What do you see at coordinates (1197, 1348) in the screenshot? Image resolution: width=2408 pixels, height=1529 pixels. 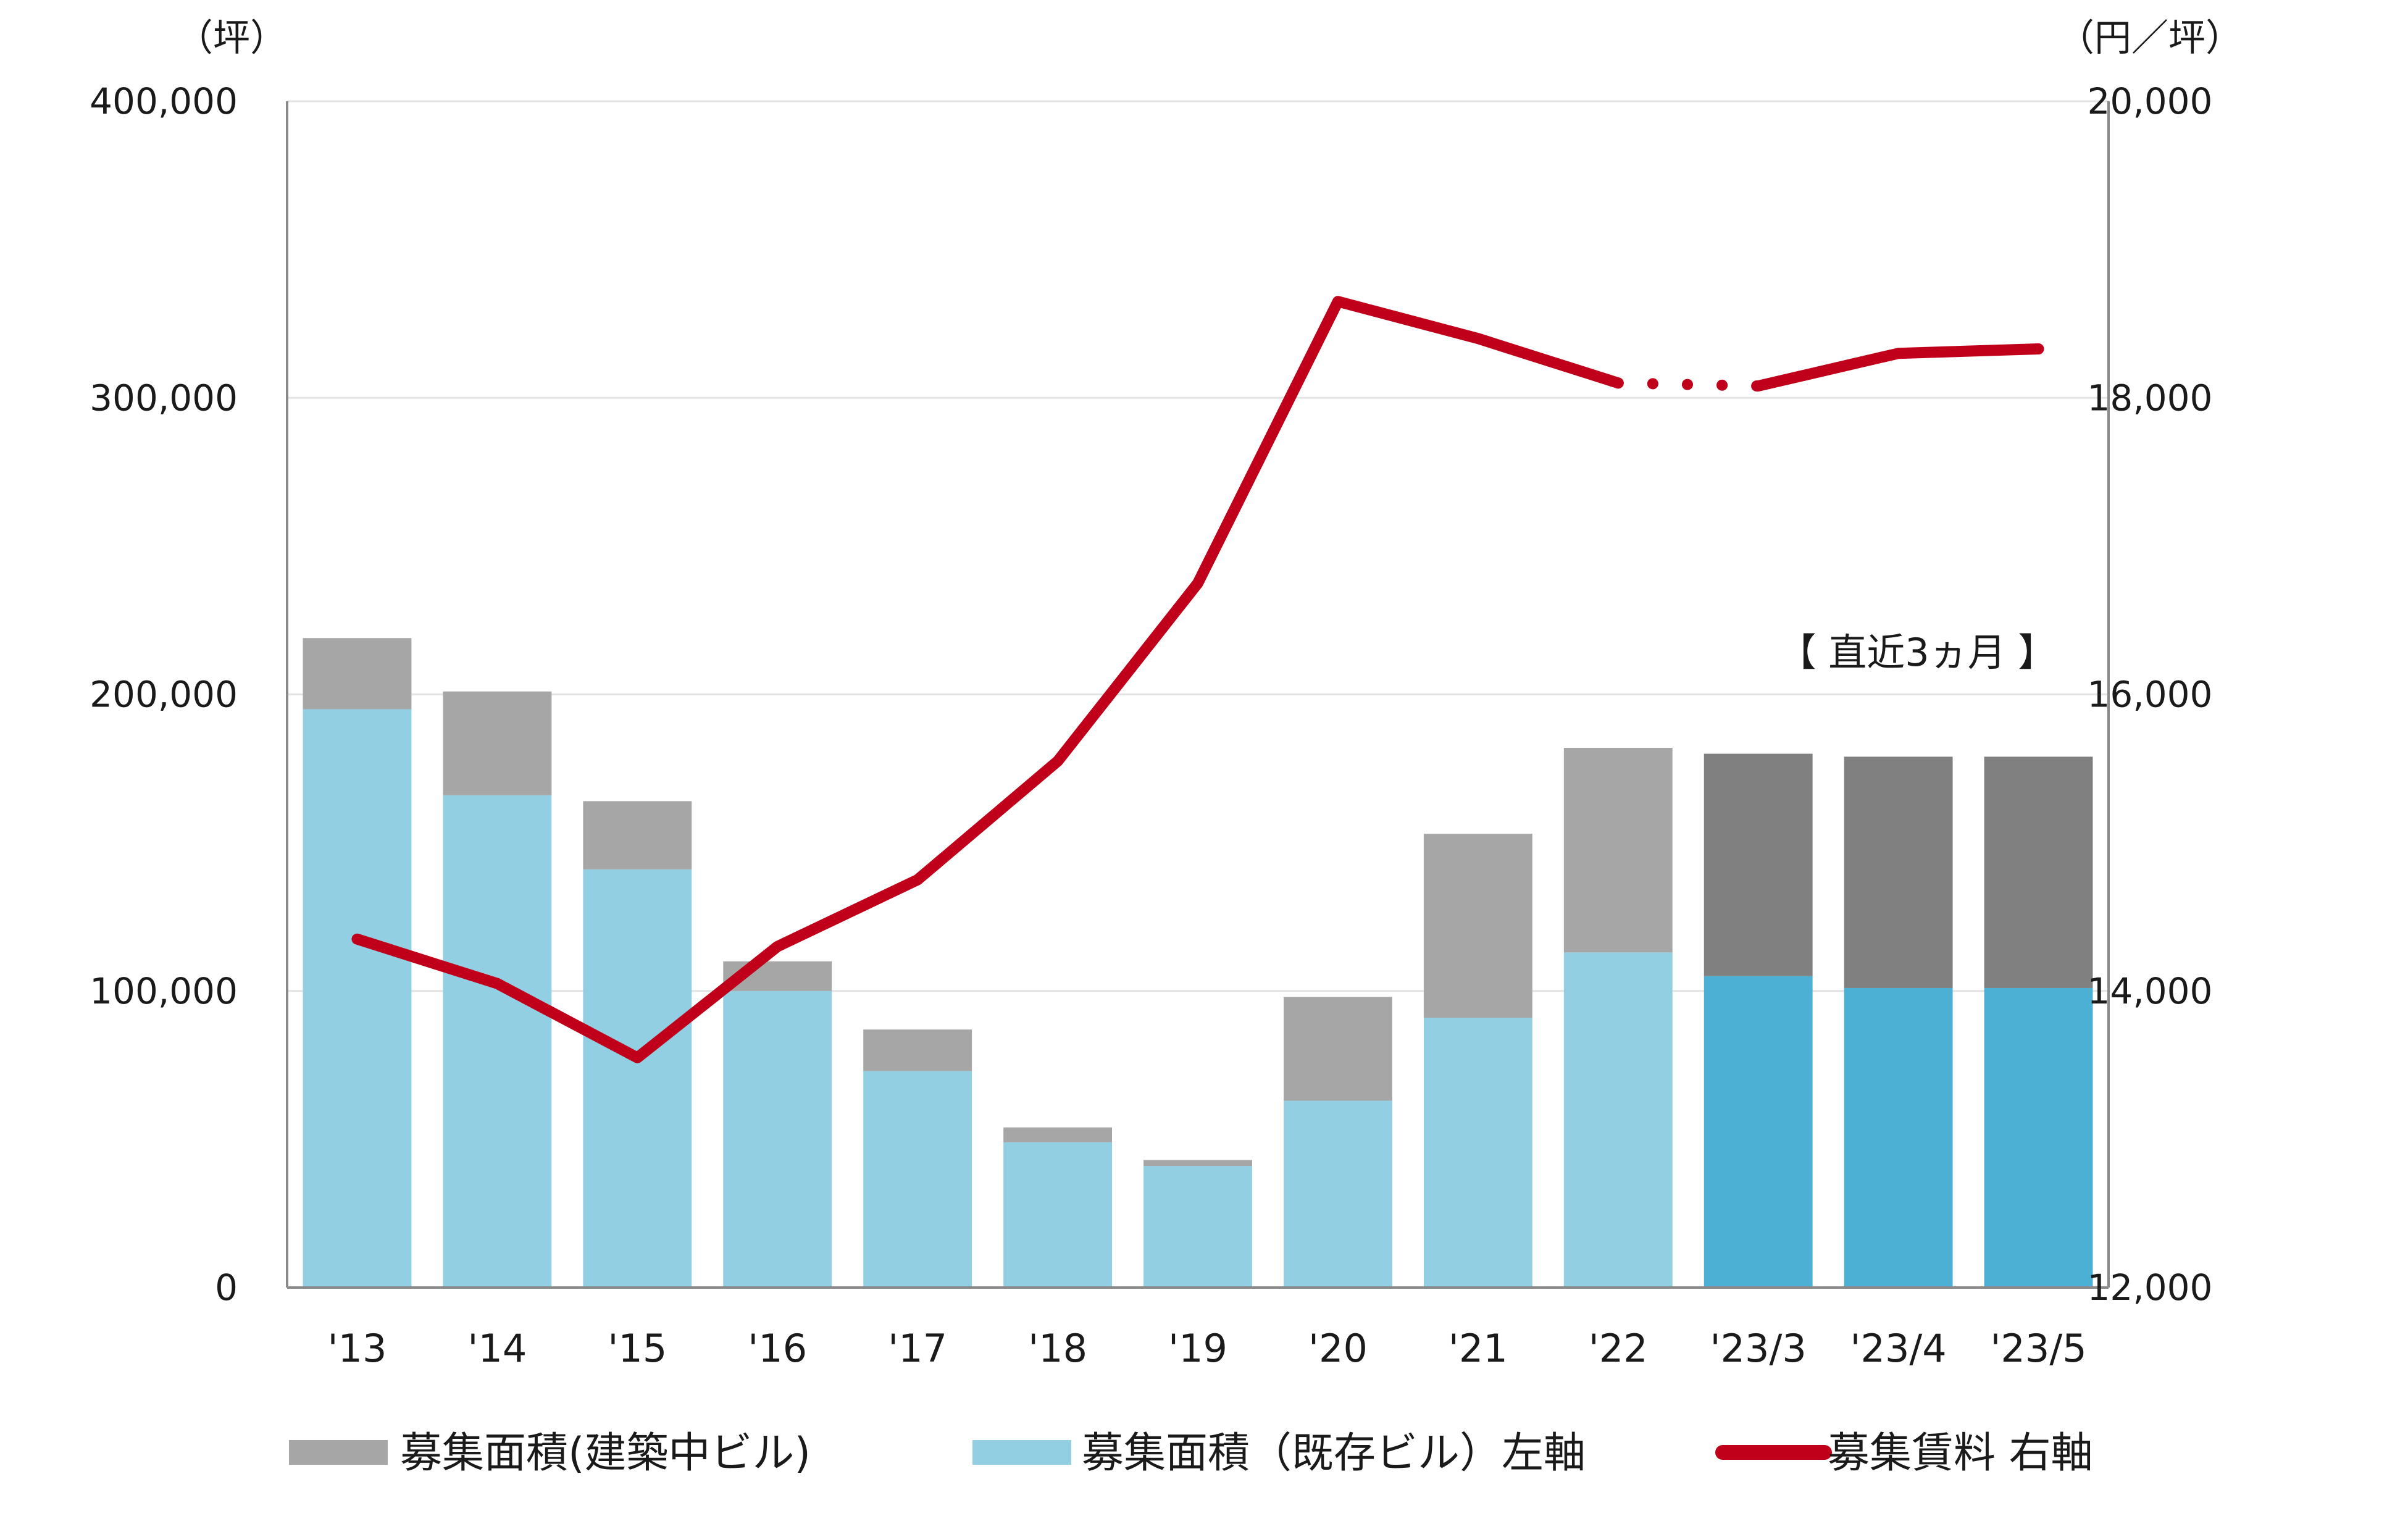 I see `x-tick-label: '19` at bounding box center [1197, 1348].